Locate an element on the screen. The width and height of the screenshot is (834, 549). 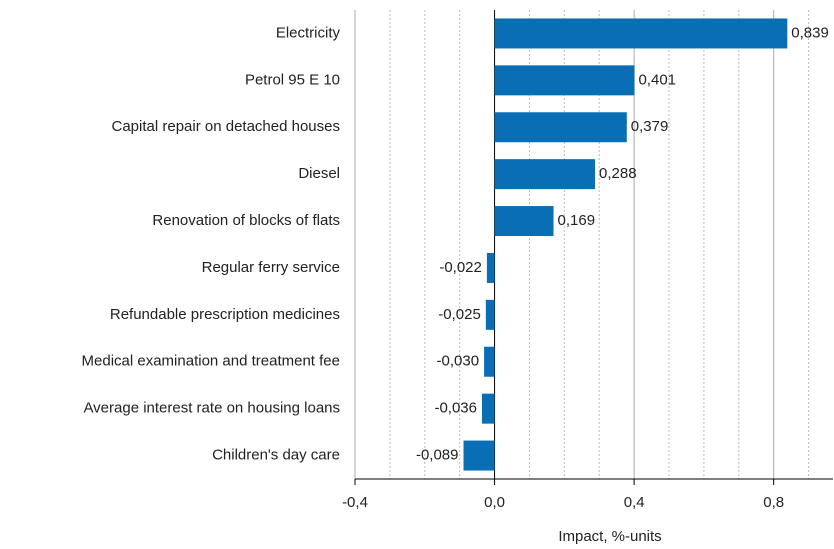
data-label: 0,169 is located at coordinates (577, 220).